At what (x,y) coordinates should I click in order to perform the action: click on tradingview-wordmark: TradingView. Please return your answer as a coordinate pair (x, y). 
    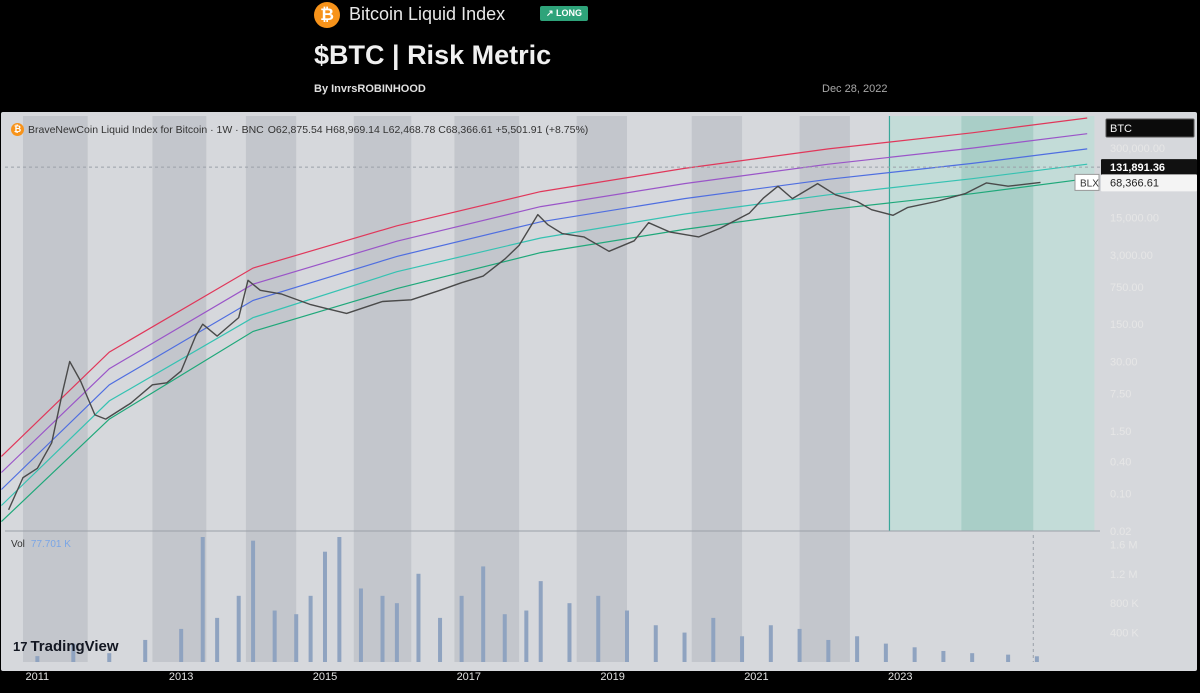
    Looking at the image, I should click on (74, 646).